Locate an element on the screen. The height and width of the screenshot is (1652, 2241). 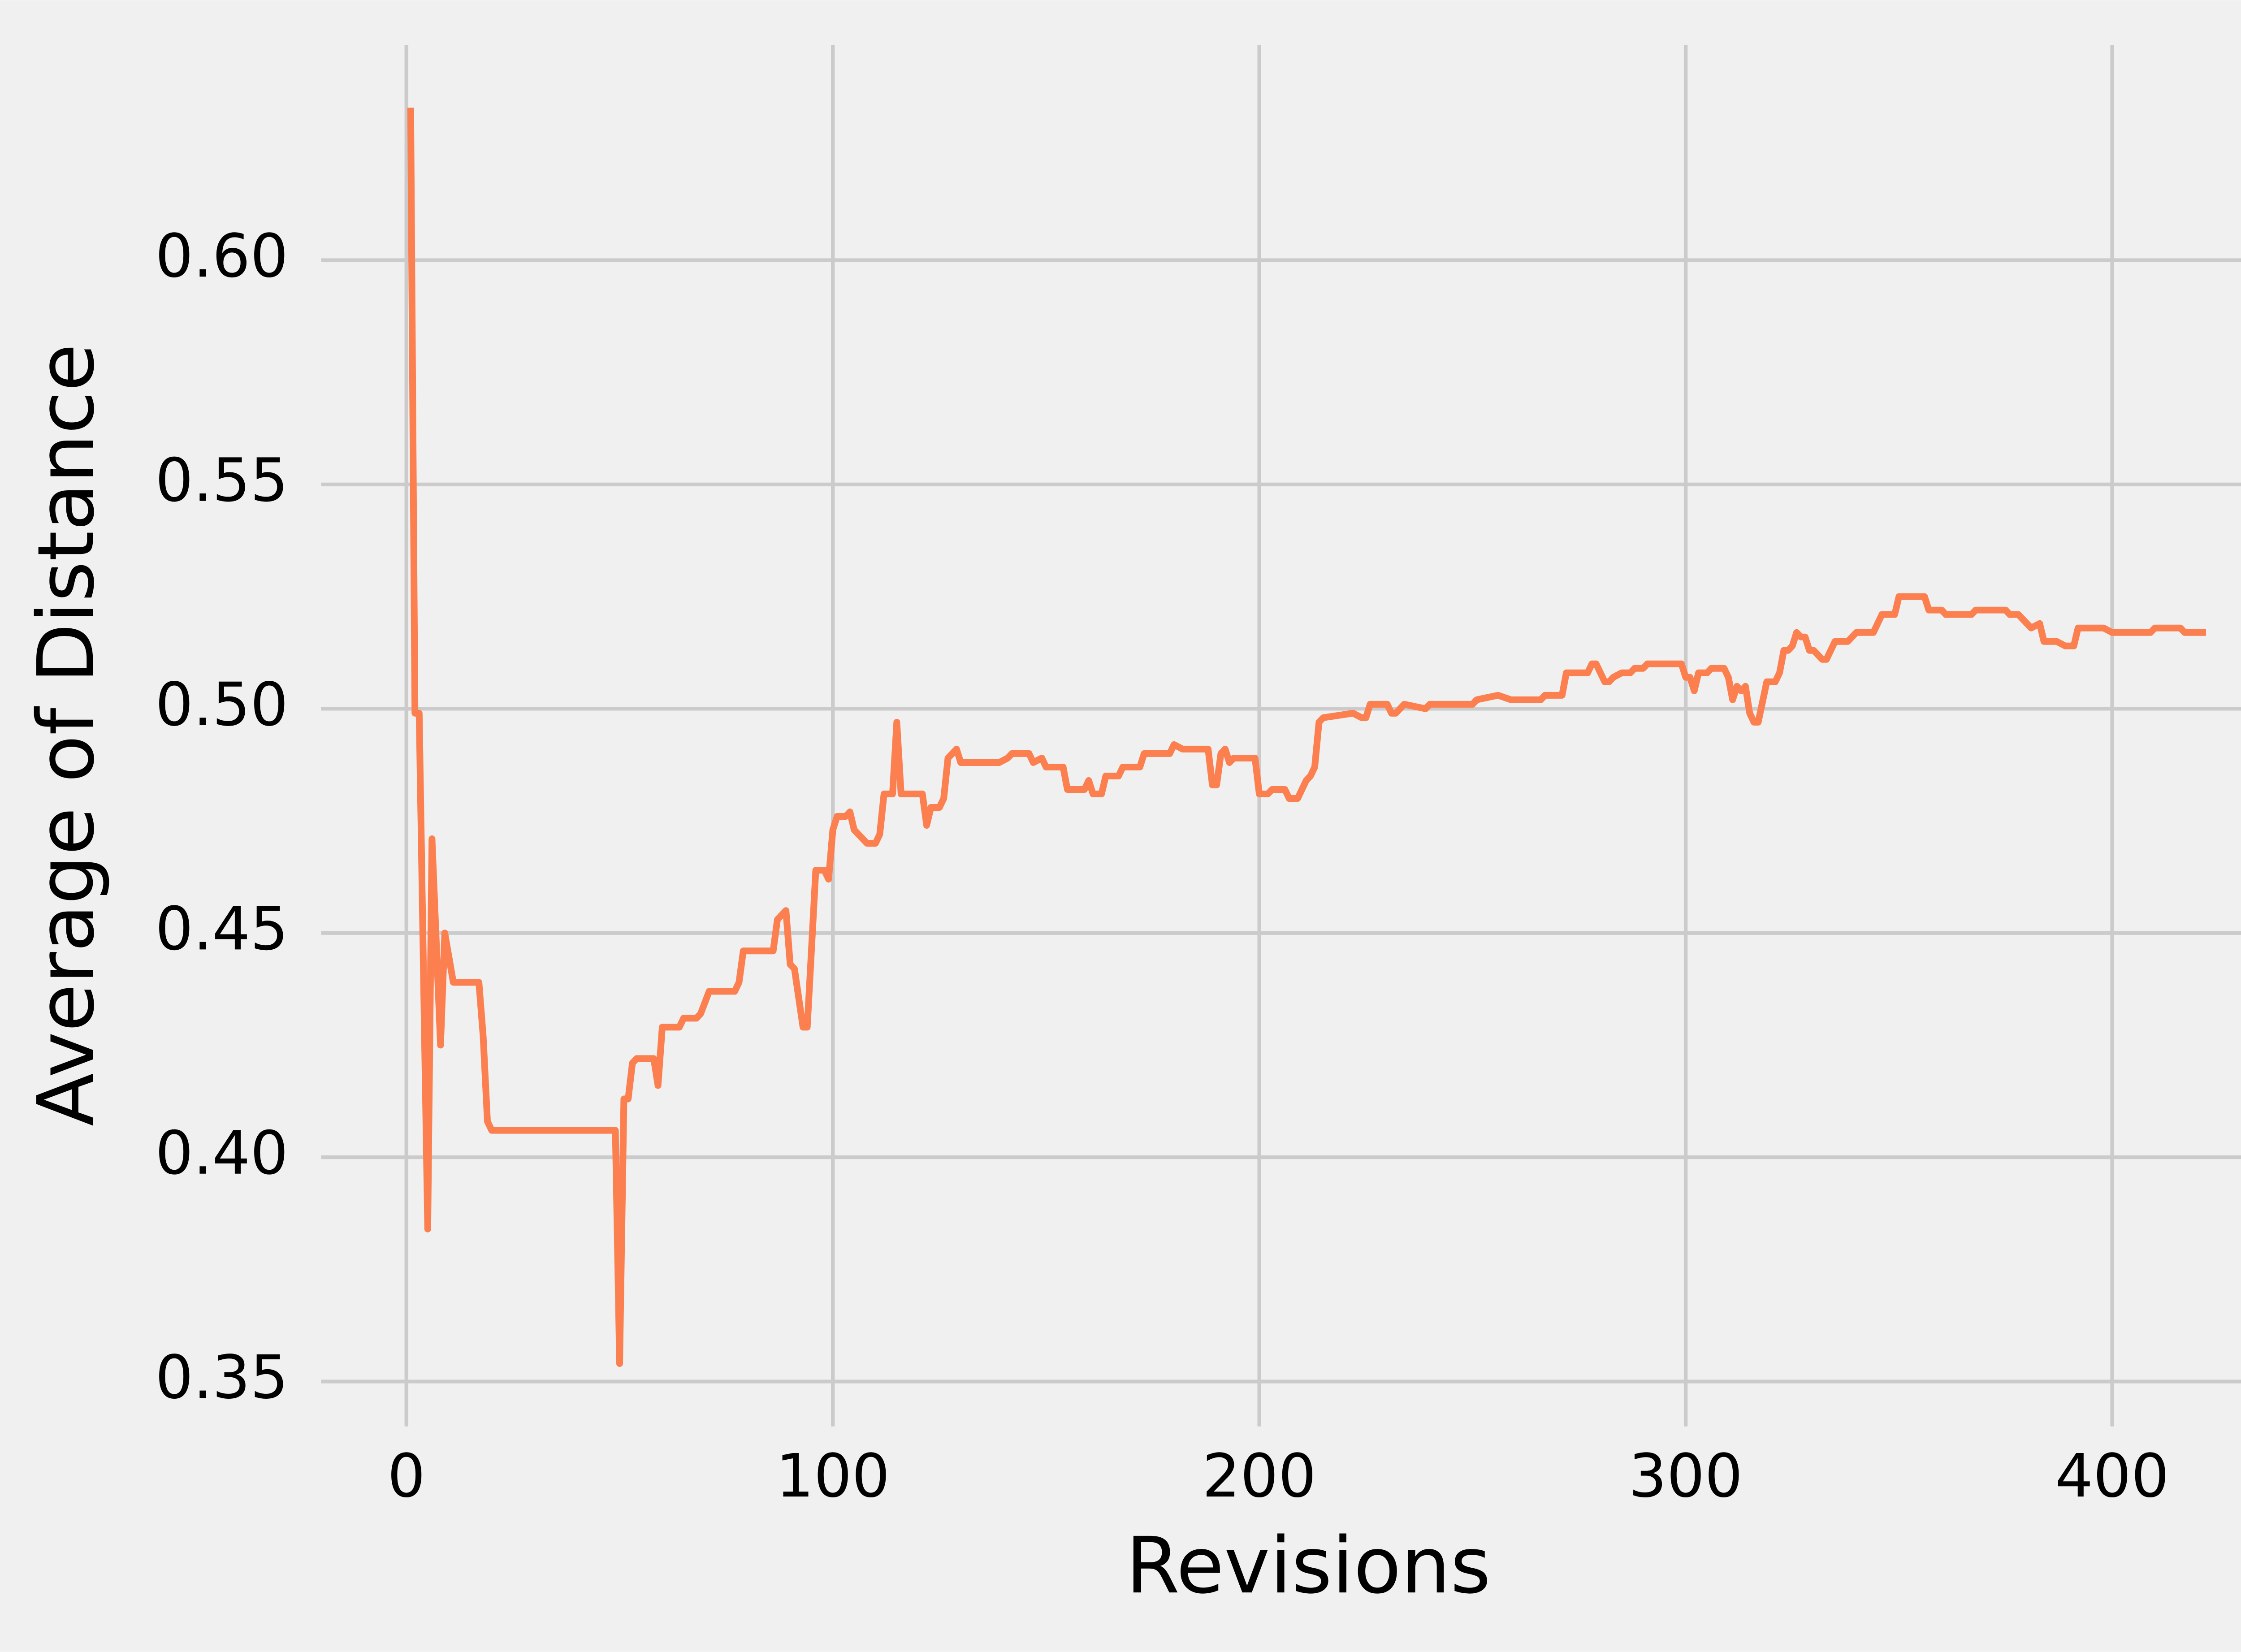
x-tick-label: 200 is located at coordinates (1259, 1476).